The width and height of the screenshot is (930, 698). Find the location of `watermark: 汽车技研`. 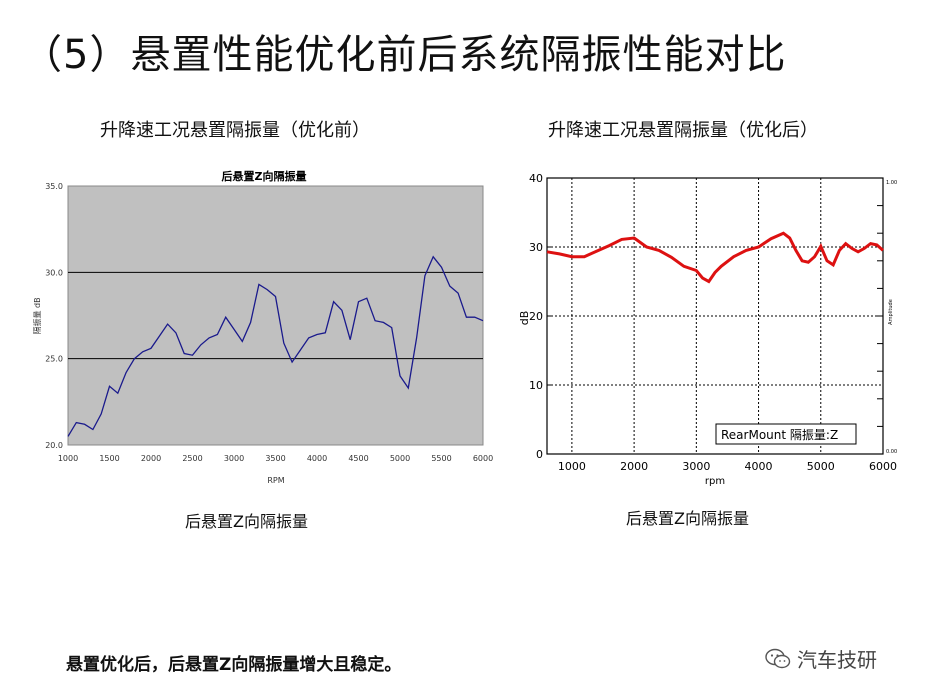

watermark: 汽车技研 is located at coordinates (821, 658).